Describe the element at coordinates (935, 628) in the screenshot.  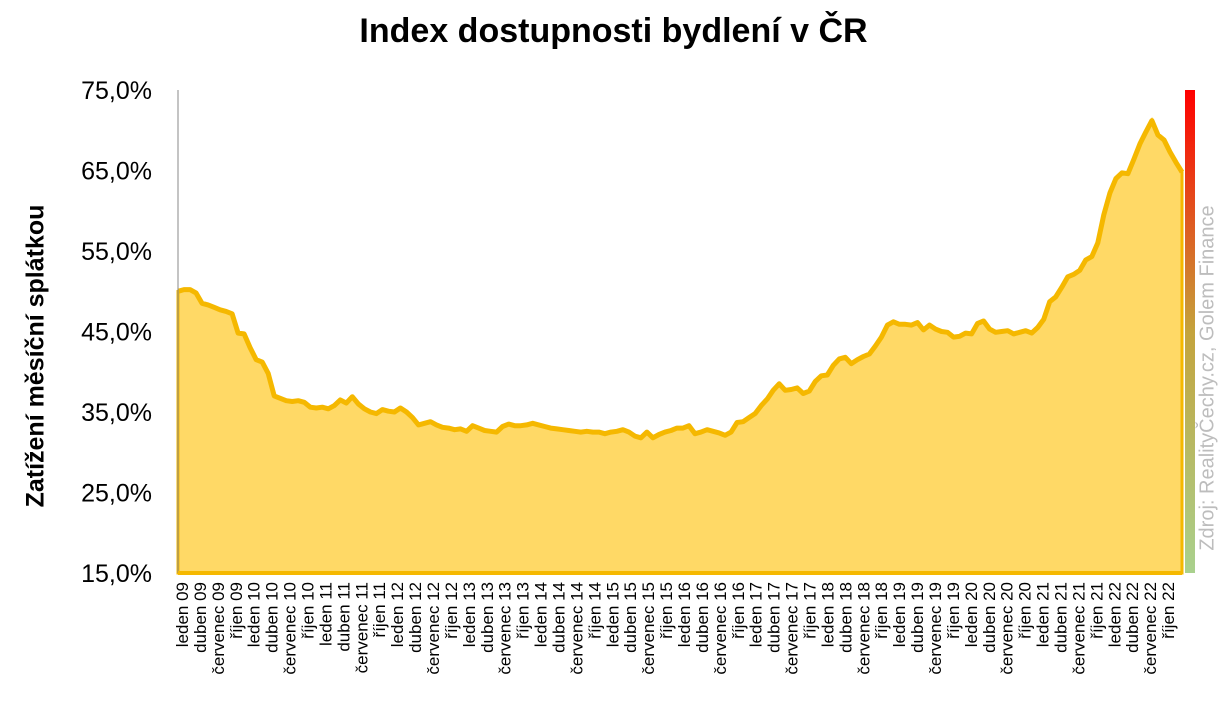
I see `x-tick-label: červenec 19` at that location.